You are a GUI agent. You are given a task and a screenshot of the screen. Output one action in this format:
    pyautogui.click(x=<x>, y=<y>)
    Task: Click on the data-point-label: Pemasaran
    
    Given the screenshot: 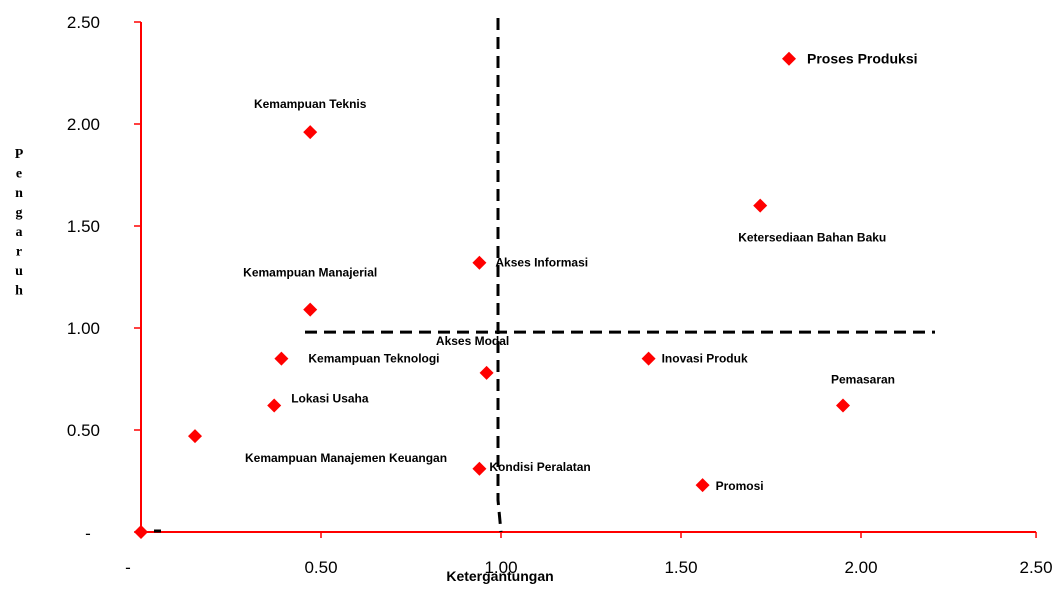 What is the action you would take?
    pyautogui.click(x=863, y=380)
    